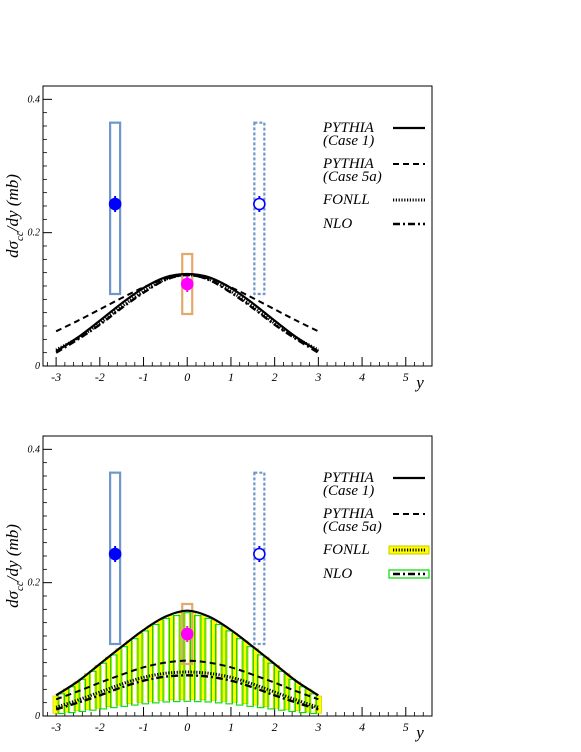 The height and width of the screenshot is (752, 581). What do you see at coordinates (419, 382) in the screenshot?
I see `chart0-x-axis-title: y` at bounding box center [419, 382].